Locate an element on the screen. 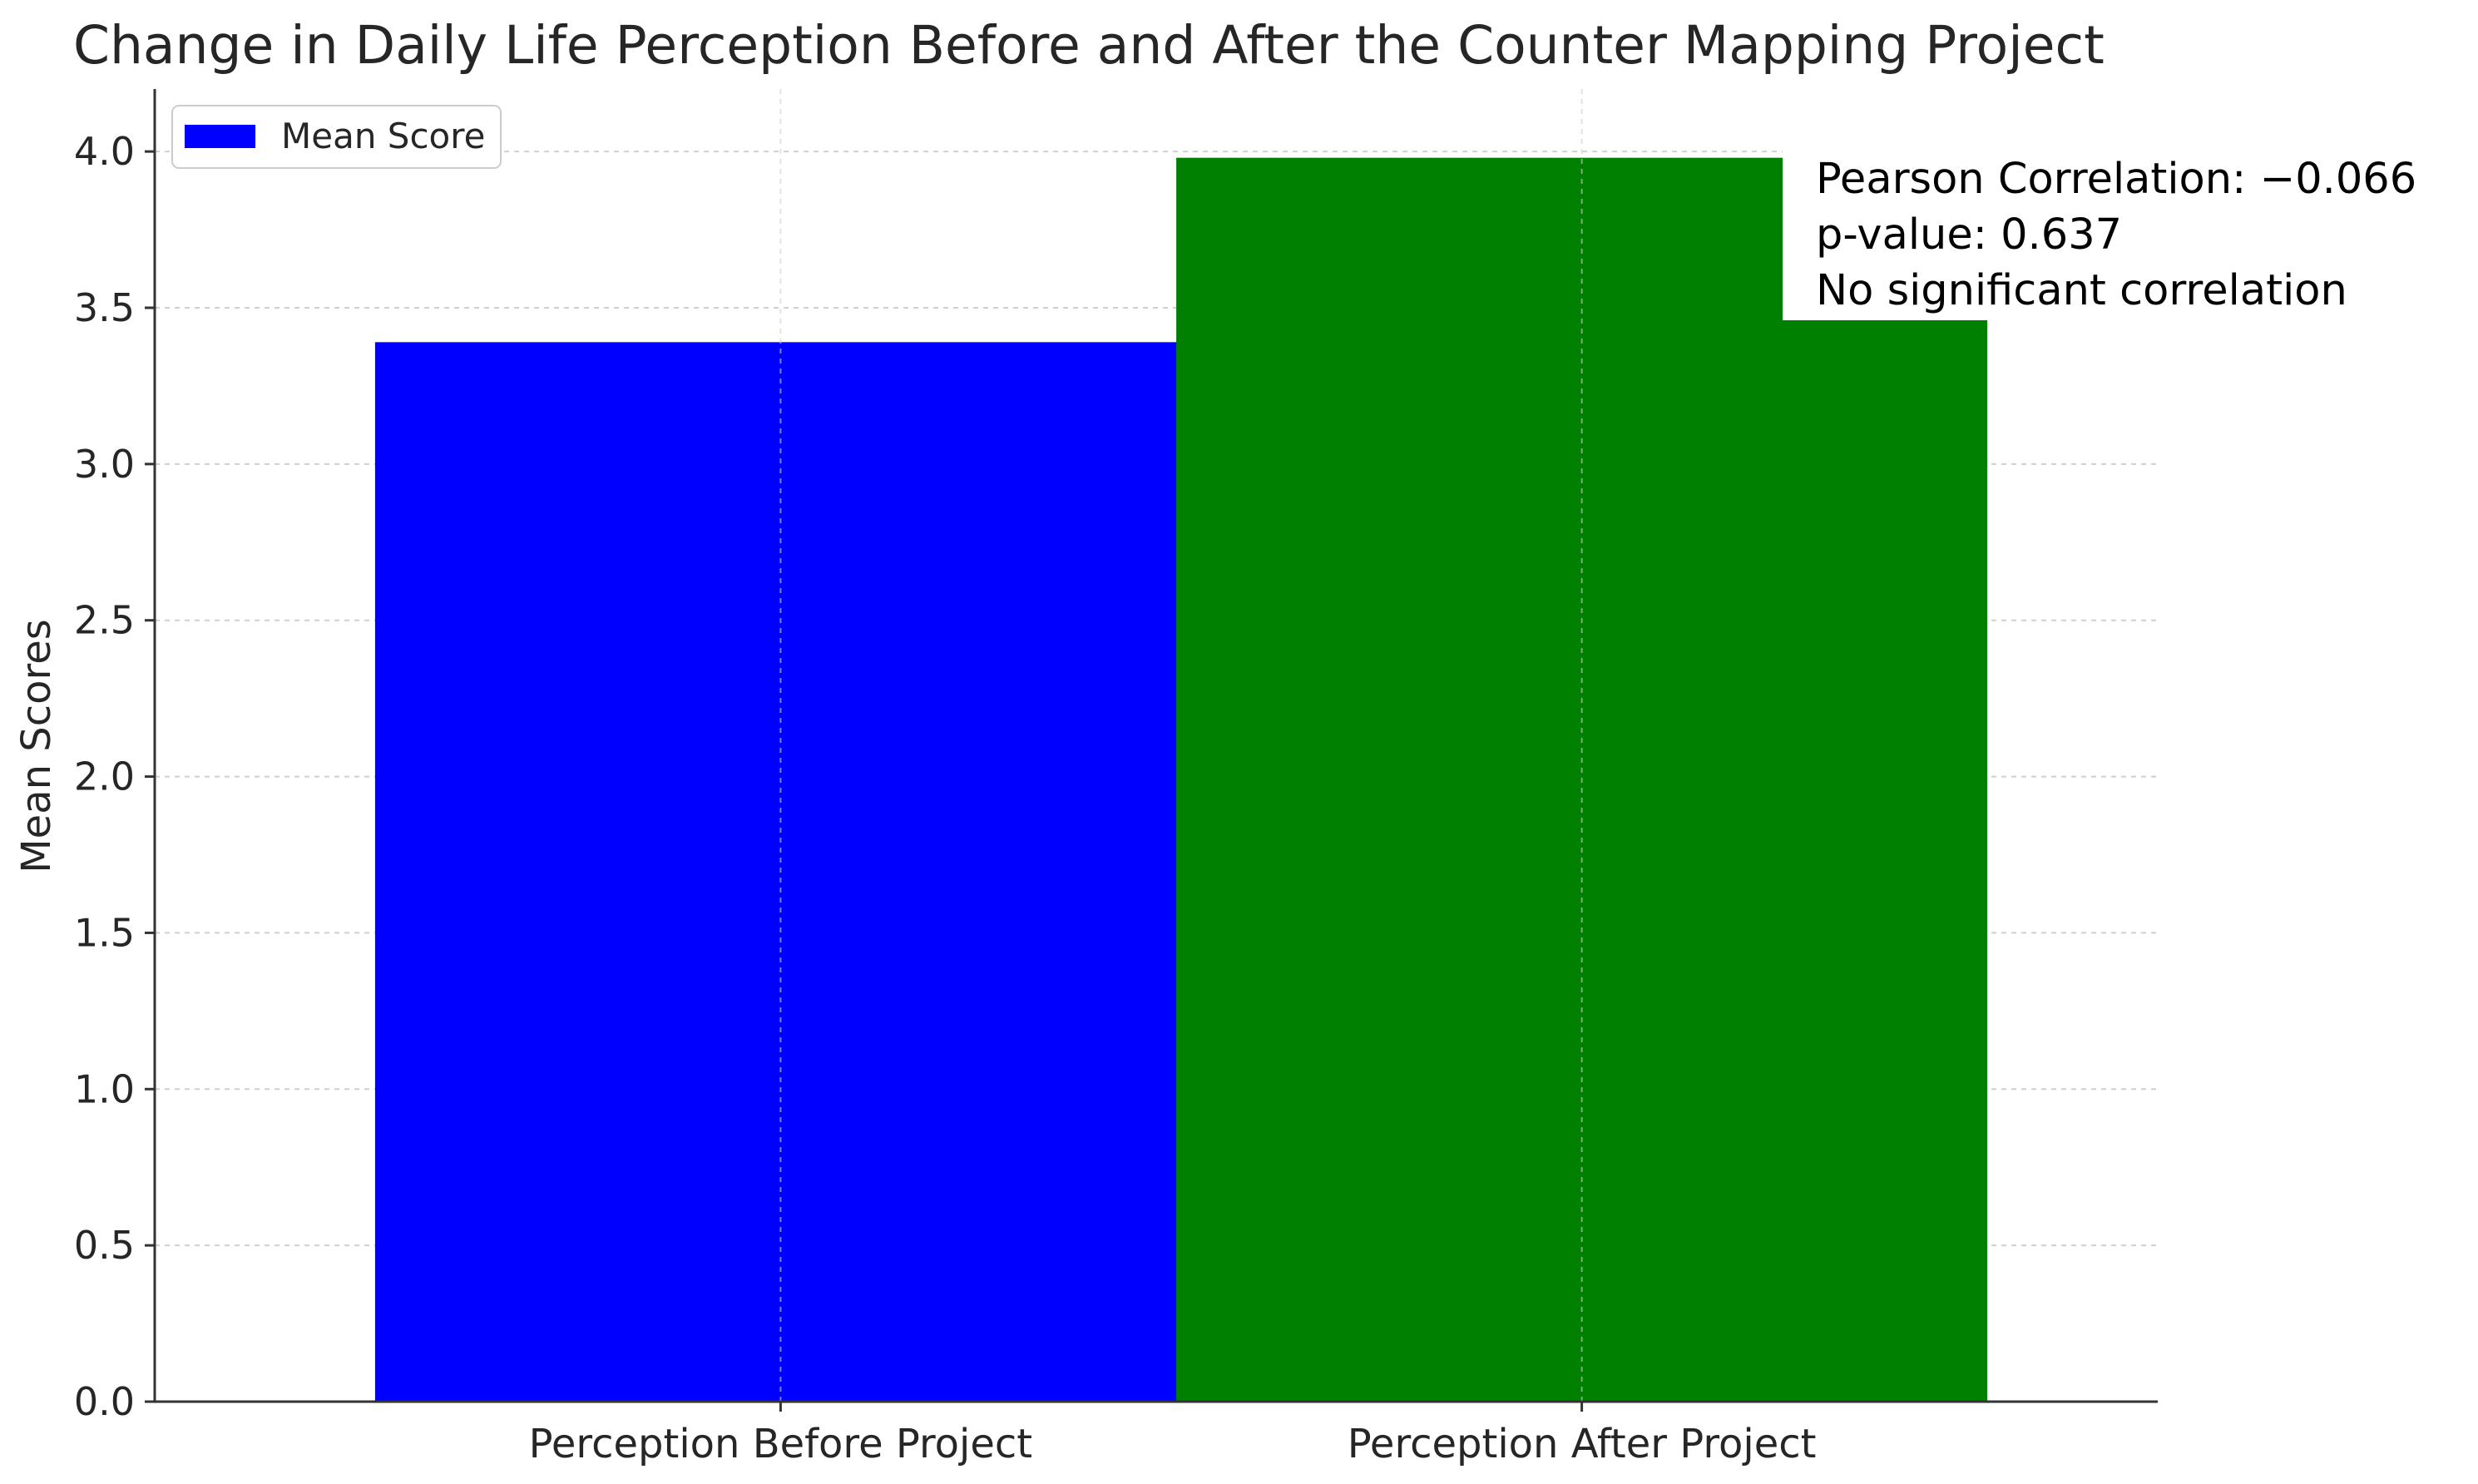 The image size is (2478, 1484). legend-swatch is located at coordinates (220, 136).